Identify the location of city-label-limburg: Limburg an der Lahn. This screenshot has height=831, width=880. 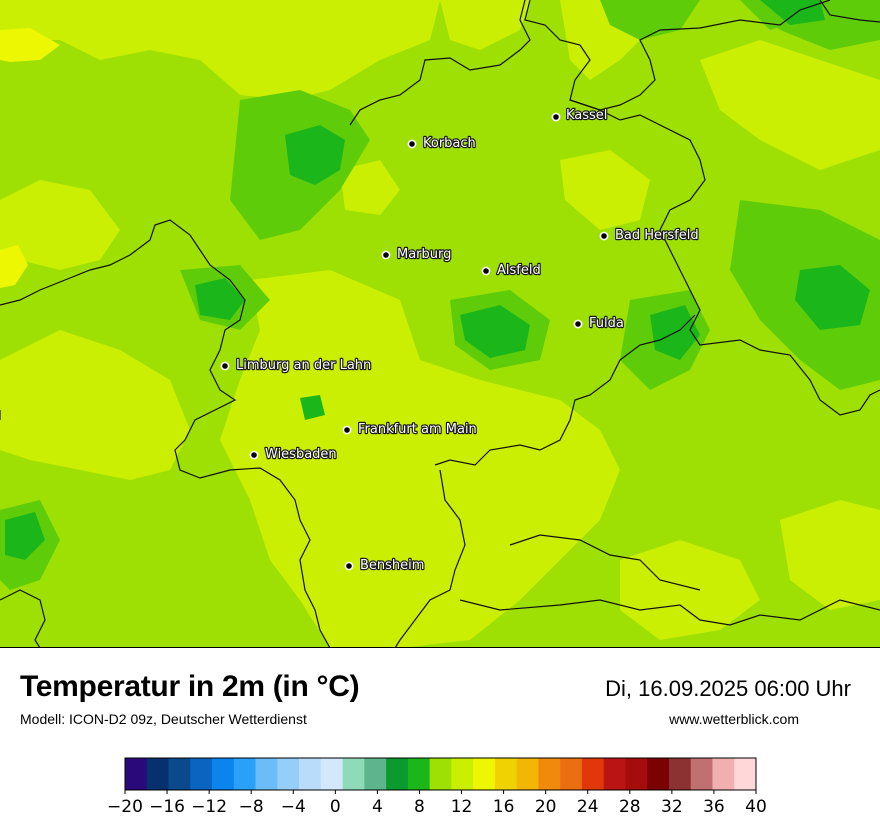
(303, 365).